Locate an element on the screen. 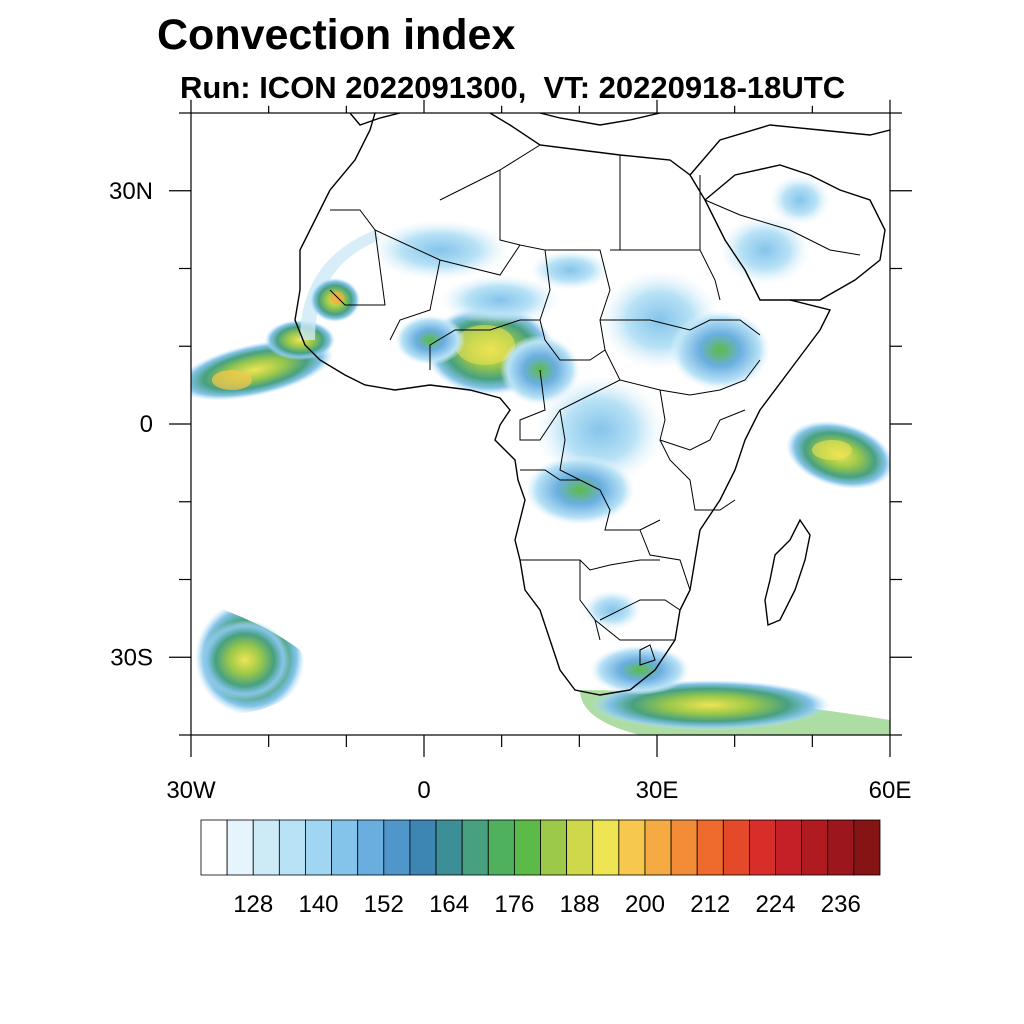  colorbar-label: 212 is located at coordinates (710, 904).